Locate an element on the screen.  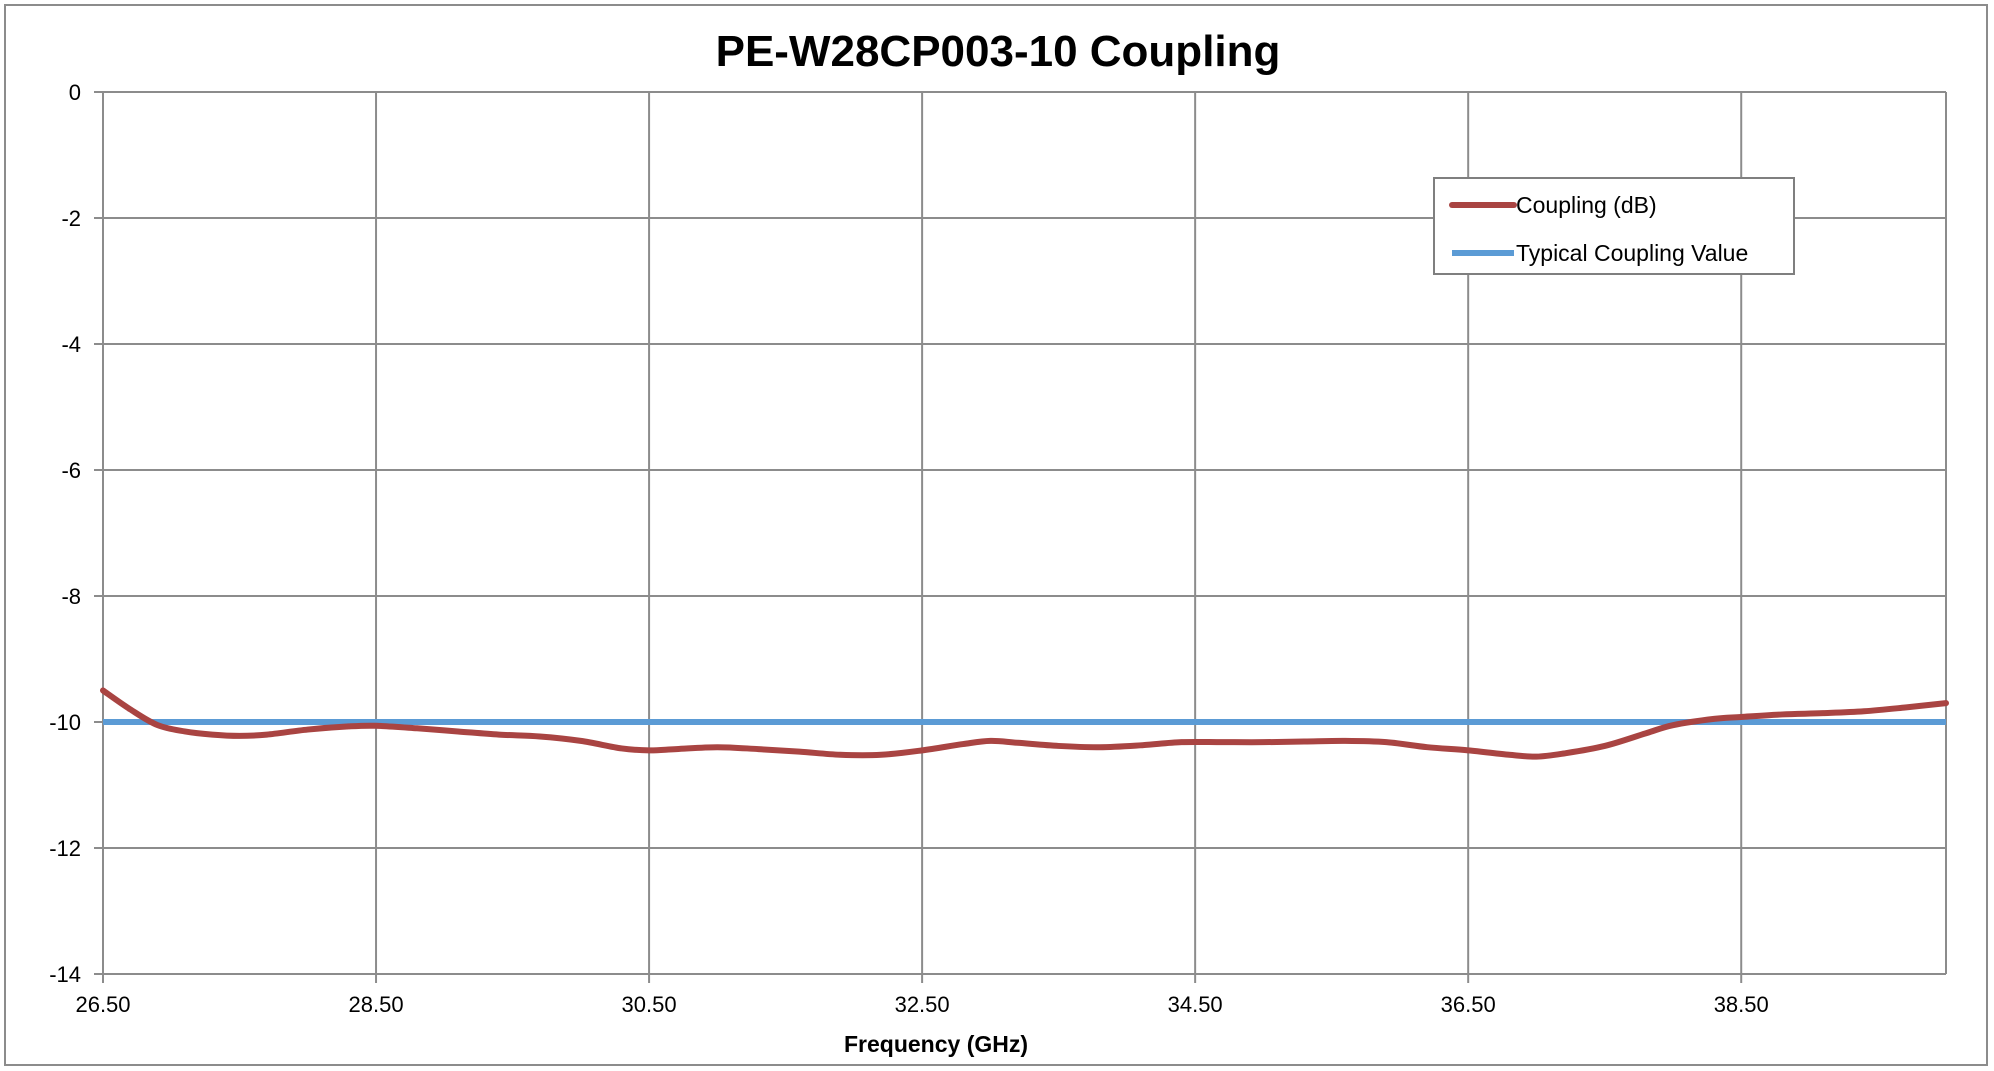
x-tick-label: 32.50 is located at coordinates (922, 1004).